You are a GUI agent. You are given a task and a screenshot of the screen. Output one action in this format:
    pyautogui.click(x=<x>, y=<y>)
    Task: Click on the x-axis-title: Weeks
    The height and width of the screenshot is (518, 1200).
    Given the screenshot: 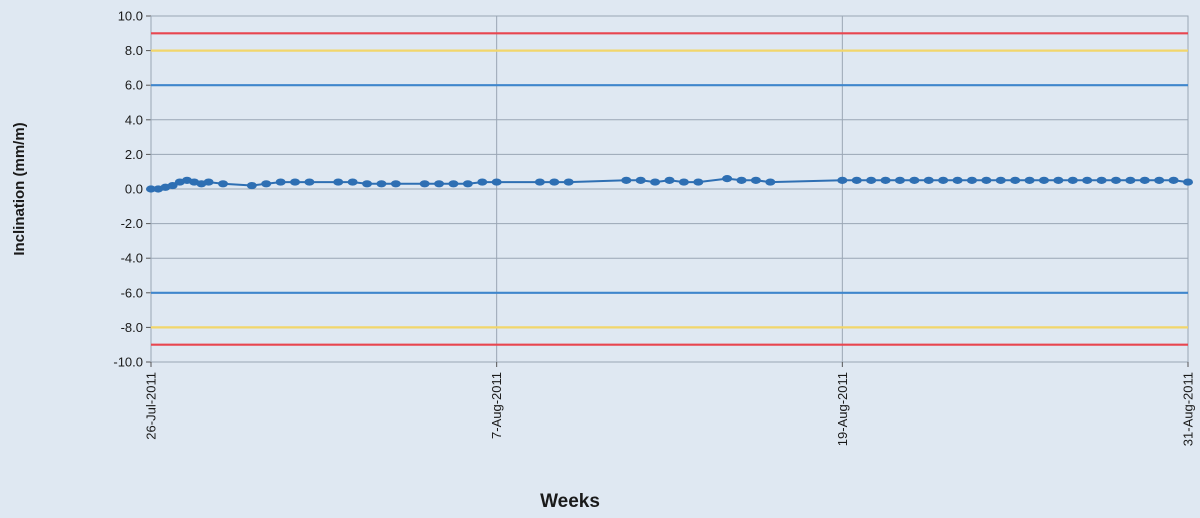 What is the action you would take?
    pyautogui.click(x=570, y=501)
    